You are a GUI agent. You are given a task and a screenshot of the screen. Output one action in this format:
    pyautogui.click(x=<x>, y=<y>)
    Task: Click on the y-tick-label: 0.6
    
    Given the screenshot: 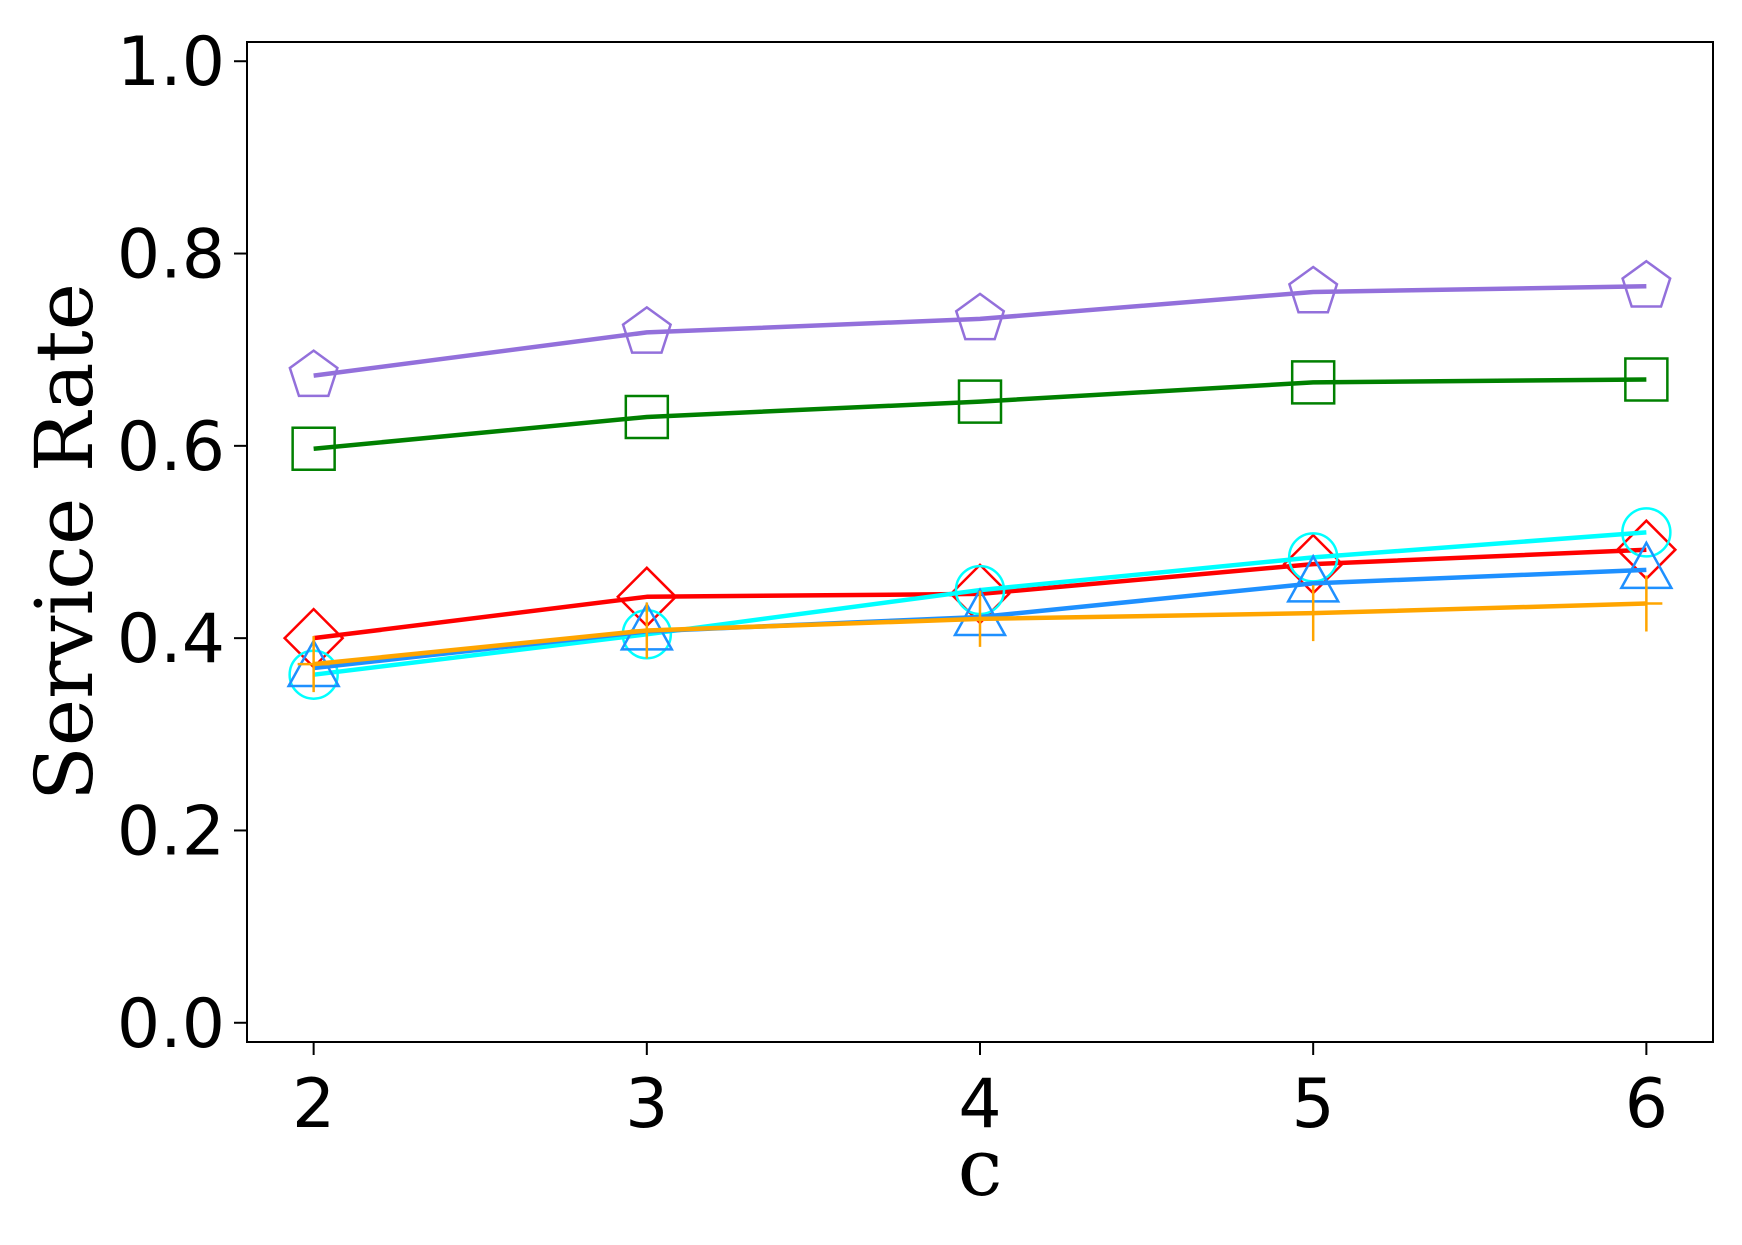 What is the action you would take?
    pyautogui.click(x=171, y=447)
    